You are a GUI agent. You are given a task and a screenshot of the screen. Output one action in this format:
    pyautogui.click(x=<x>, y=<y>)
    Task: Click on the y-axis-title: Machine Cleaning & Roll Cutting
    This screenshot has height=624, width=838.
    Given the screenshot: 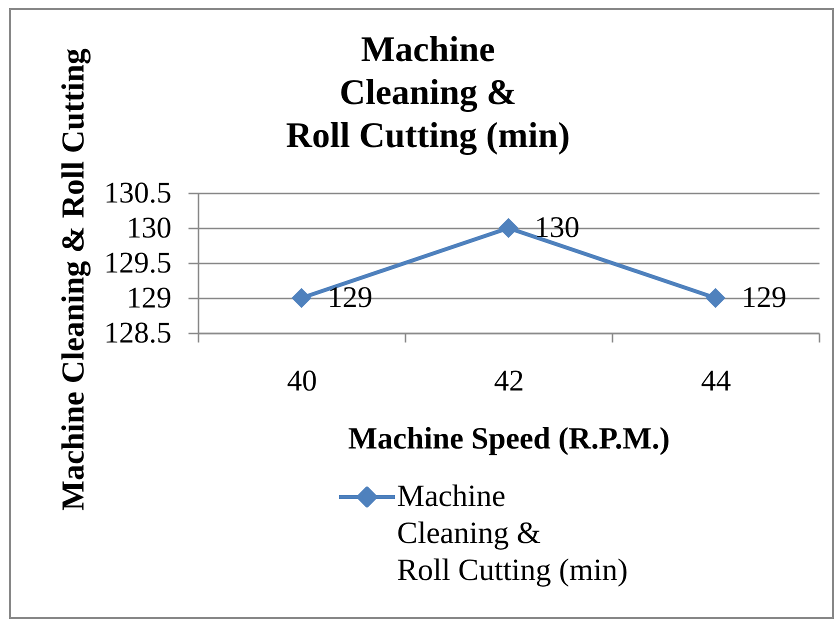 What is the action you would take?
    pyautogui.click(x=73, y=279)
    